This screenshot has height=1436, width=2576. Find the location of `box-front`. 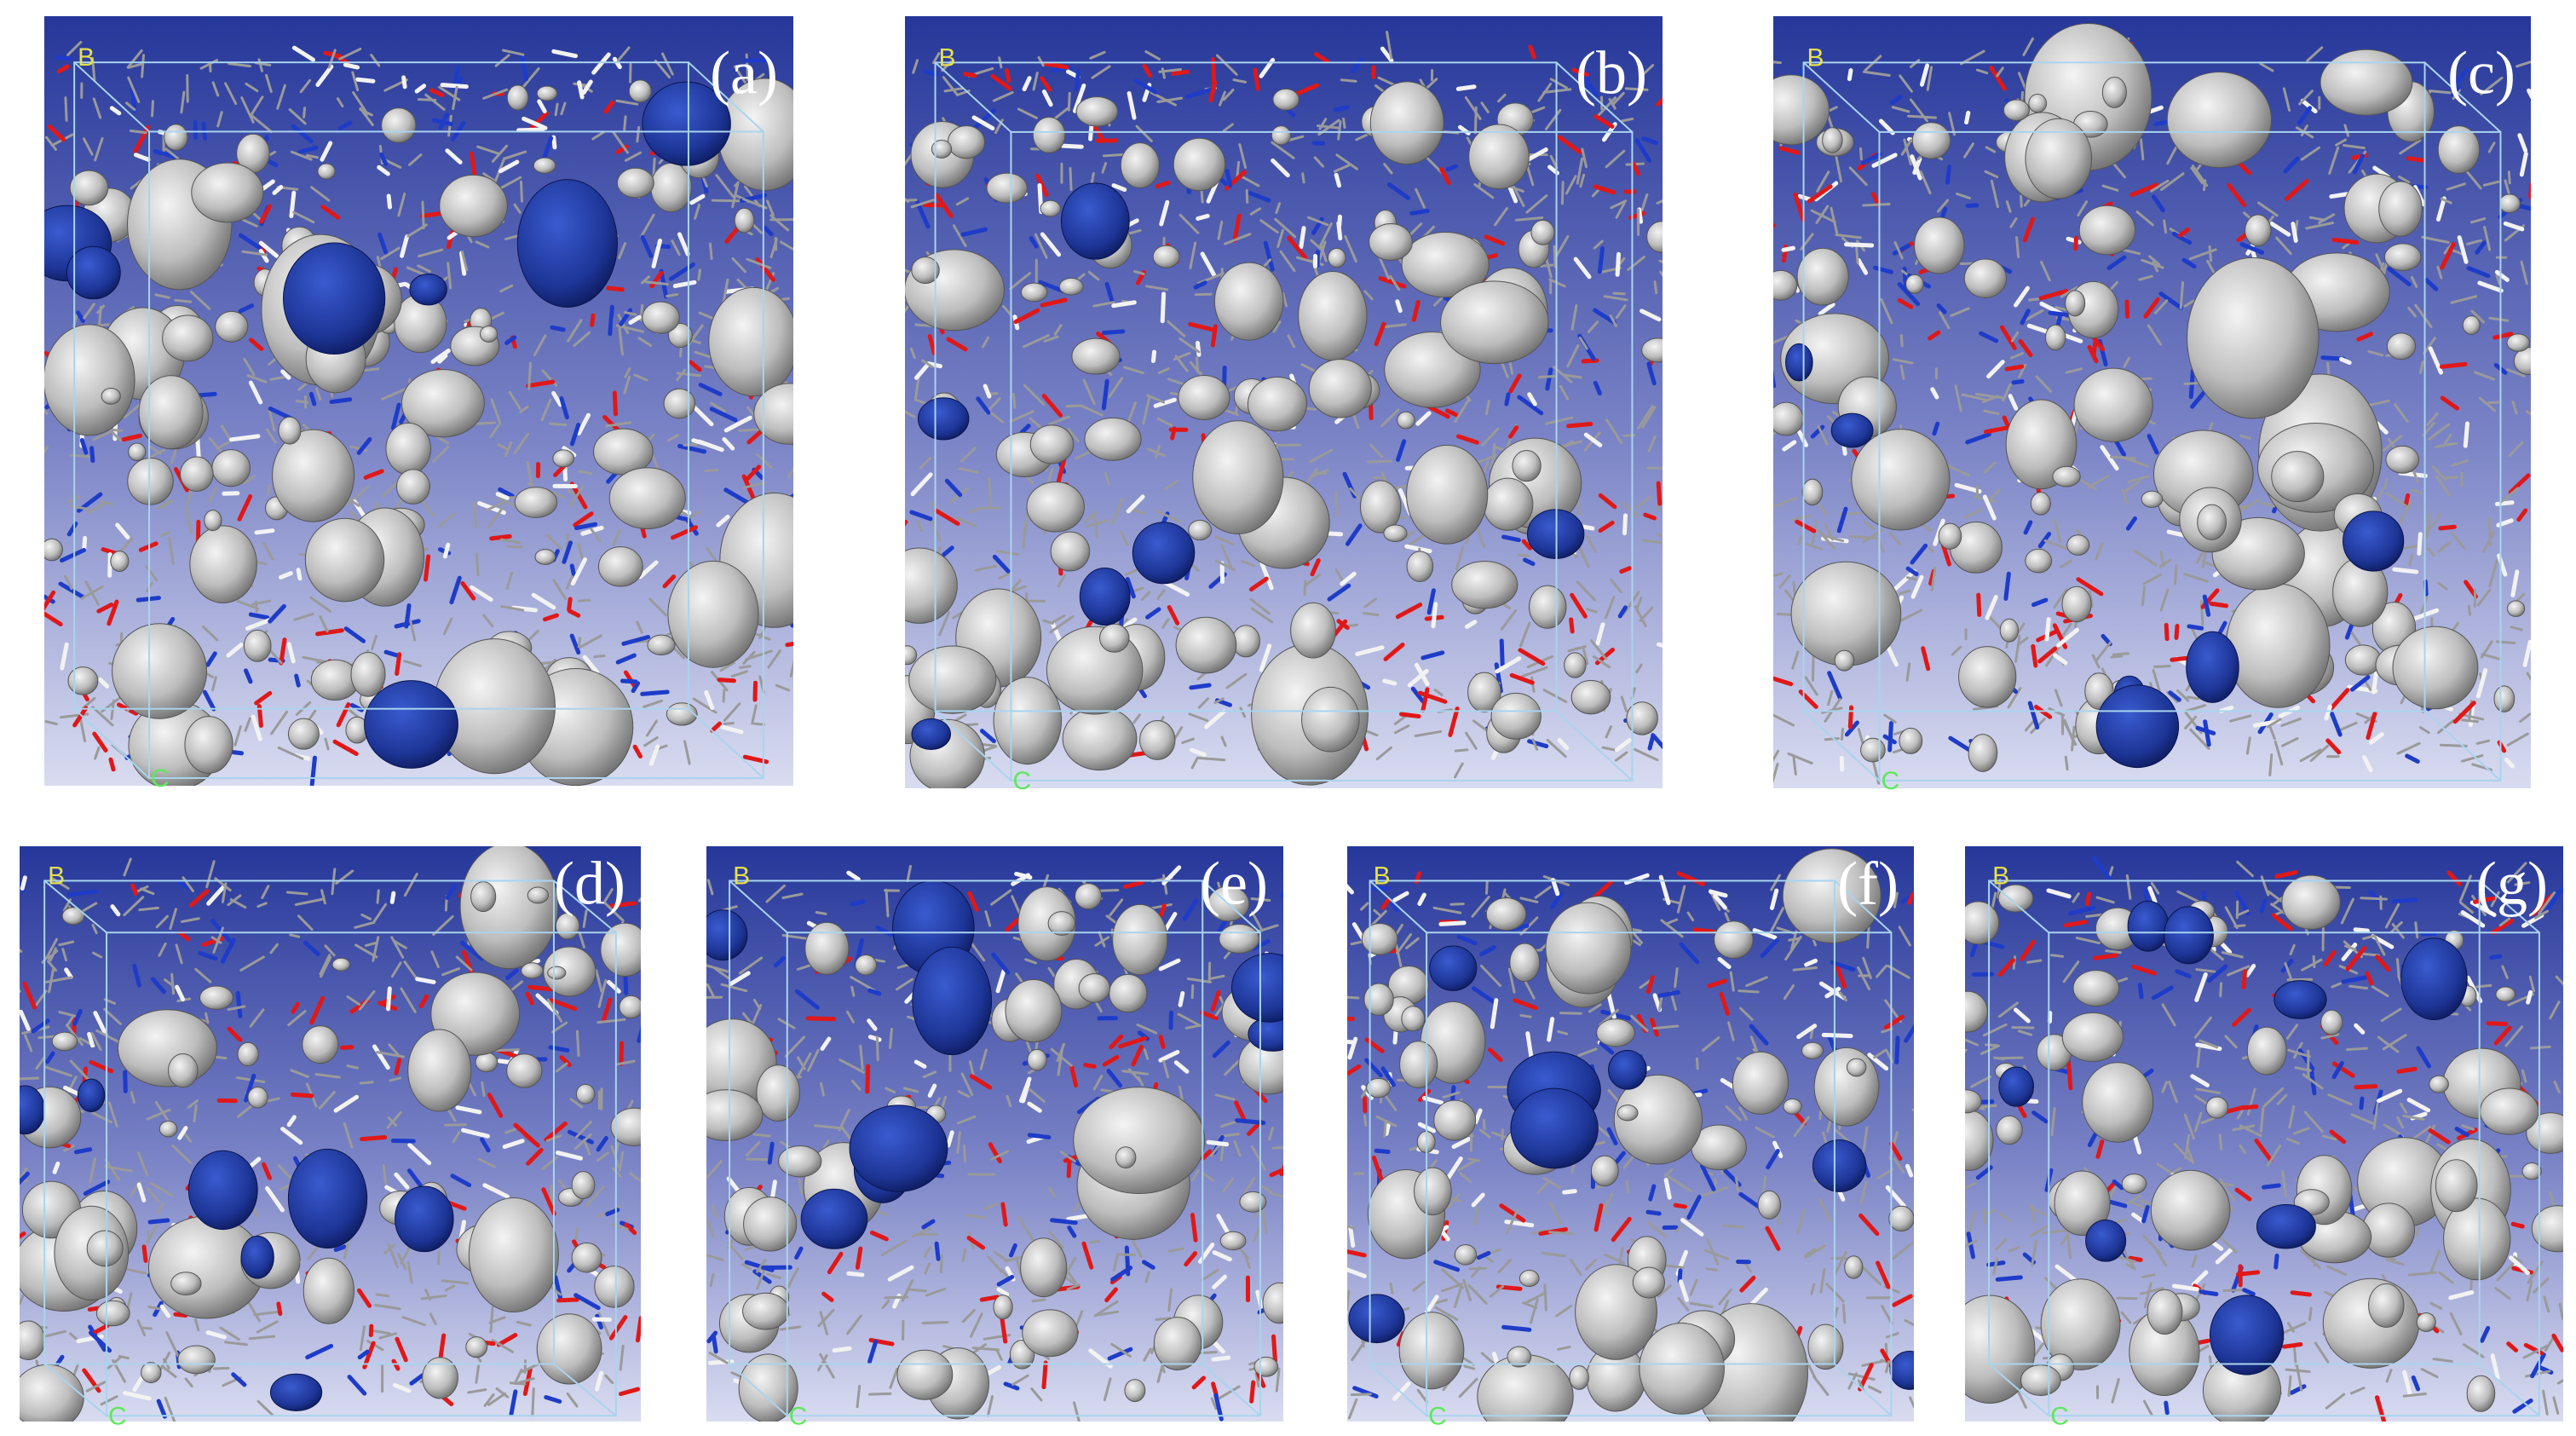

box-front is located at coordinates (361, 1174).